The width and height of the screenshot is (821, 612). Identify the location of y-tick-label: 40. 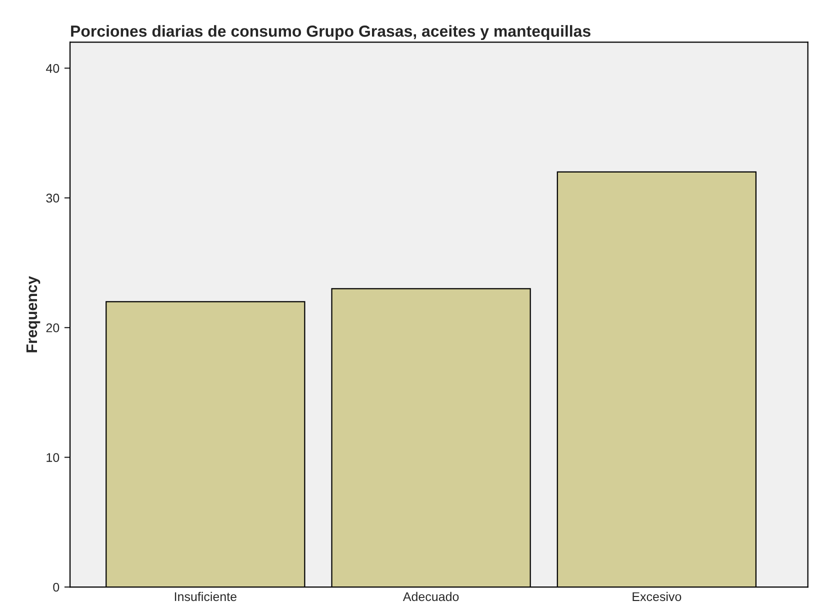
(53, 68).